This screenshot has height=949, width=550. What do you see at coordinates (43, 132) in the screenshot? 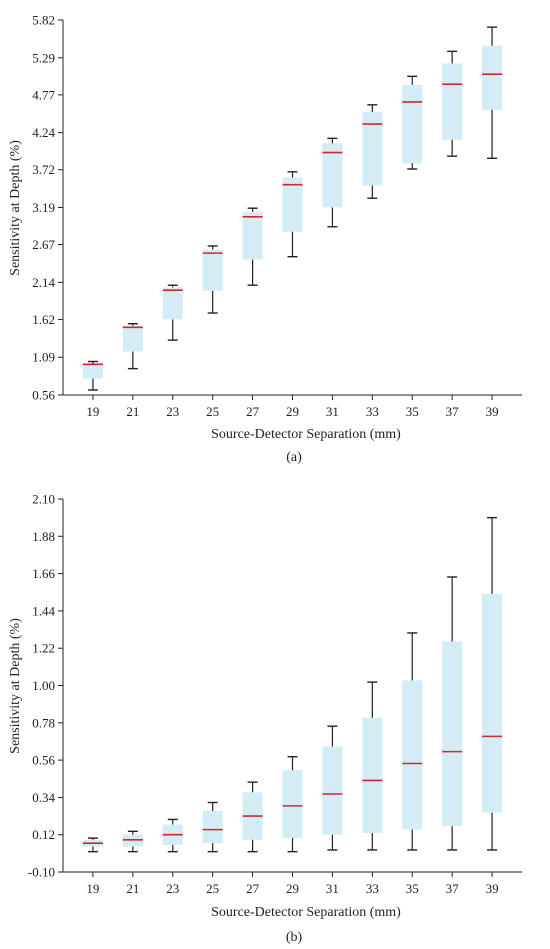
I see `y-tick-label-a: 4.24` at bounding box center [43, 132].